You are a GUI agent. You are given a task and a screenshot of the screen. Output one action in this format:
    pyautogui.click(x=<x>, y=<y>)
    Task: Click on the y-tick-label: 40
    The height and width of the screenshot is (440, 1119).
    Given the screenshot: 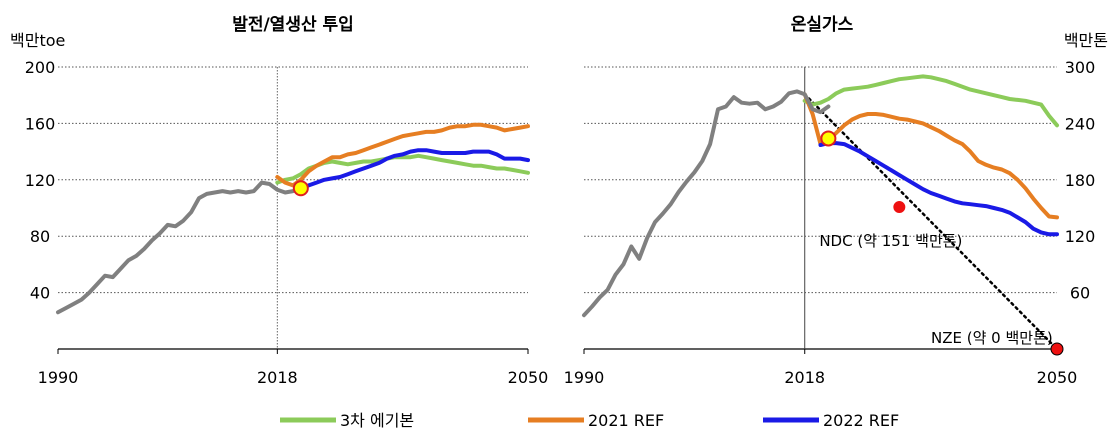 What is the action you would take?
    pyautogui.click(x=40, y=293)
    